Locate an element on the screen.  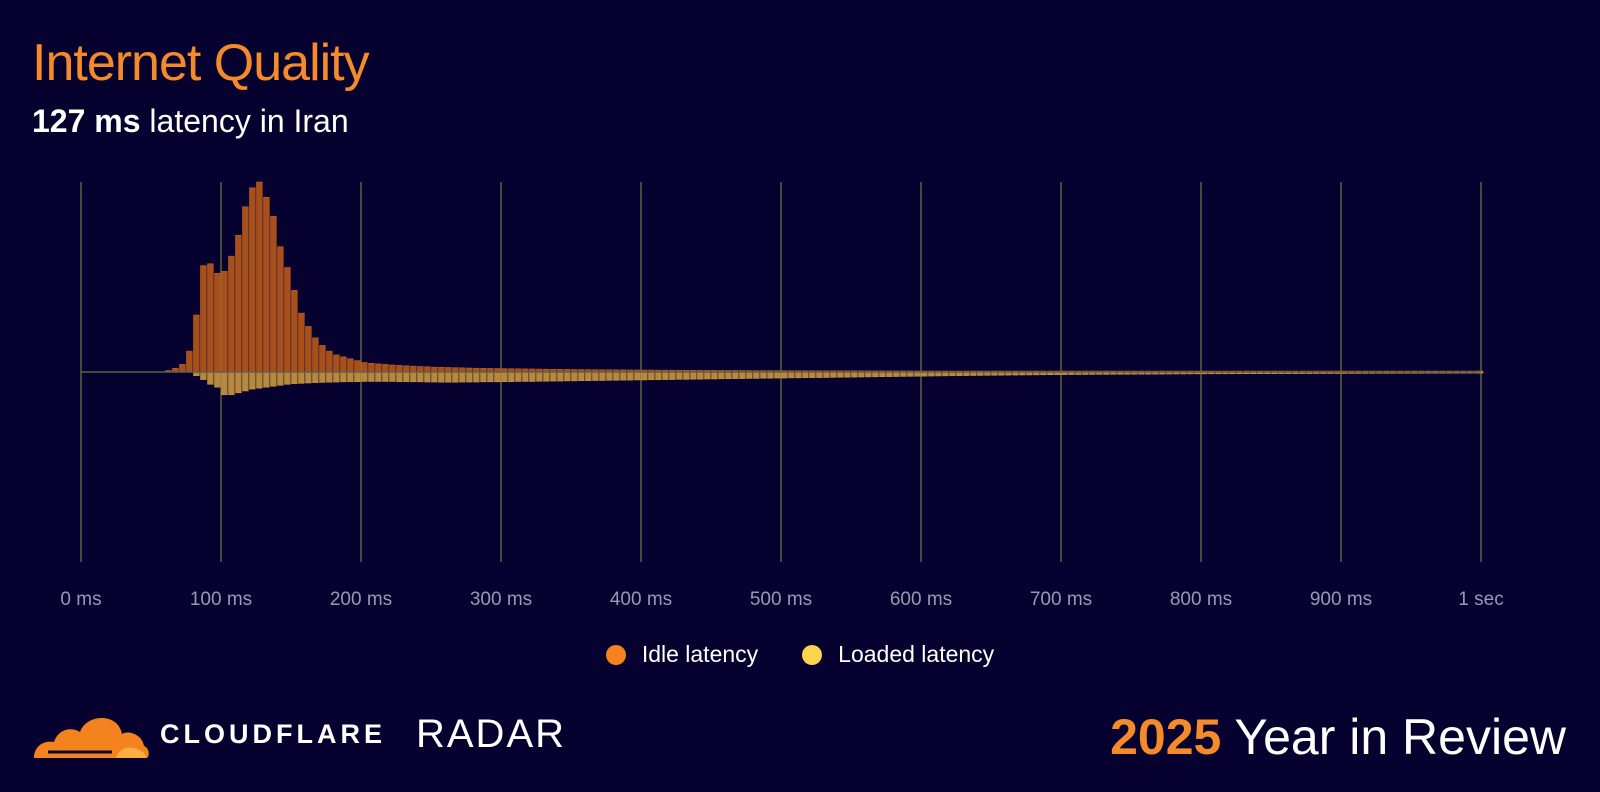
legend-item-loaded: Loaded latency is located at coordinates (898, 654).